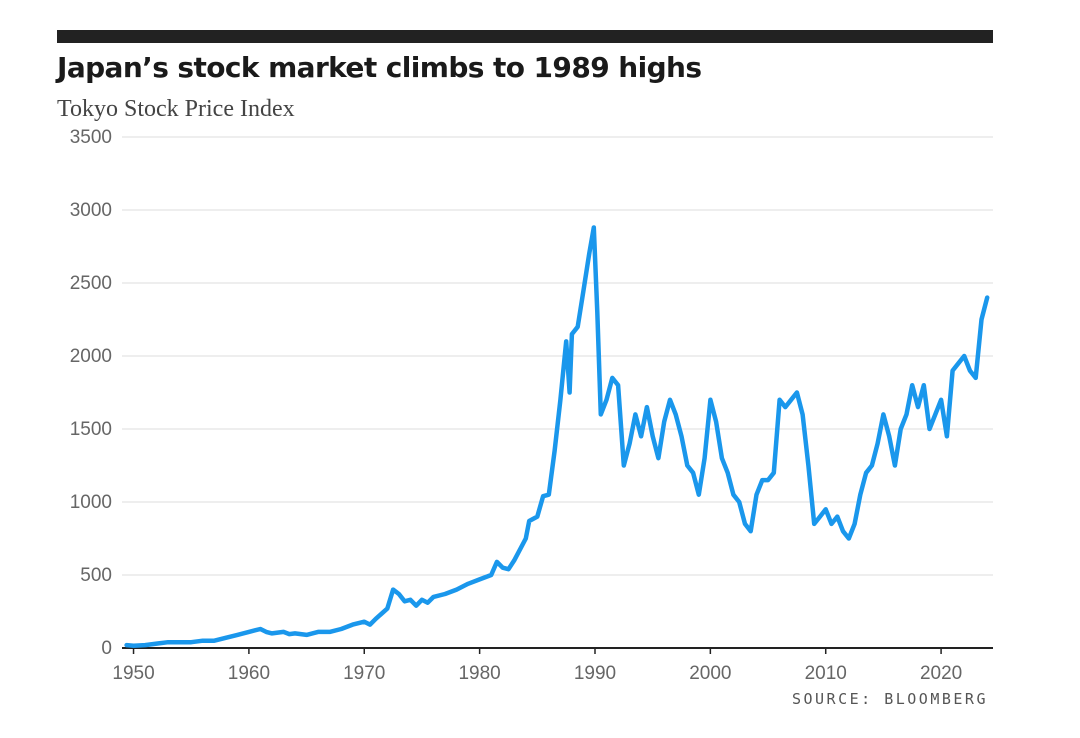 The width and height of the screenshot is (1080, 738). What do you see at coordinates (525, 36) in the screenshot?
I see `title-bar` at bounding box center [525, 36].